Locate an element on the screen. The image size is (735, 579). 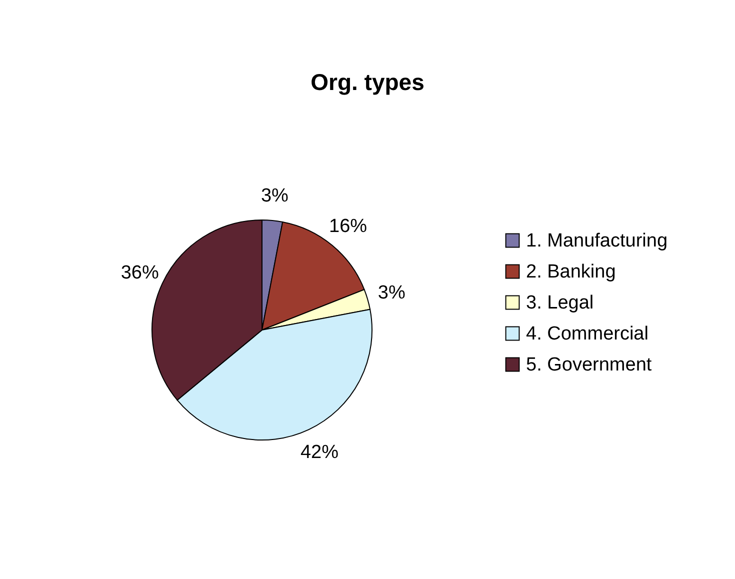
data-label: 36% is located at coordinates (139, 273).